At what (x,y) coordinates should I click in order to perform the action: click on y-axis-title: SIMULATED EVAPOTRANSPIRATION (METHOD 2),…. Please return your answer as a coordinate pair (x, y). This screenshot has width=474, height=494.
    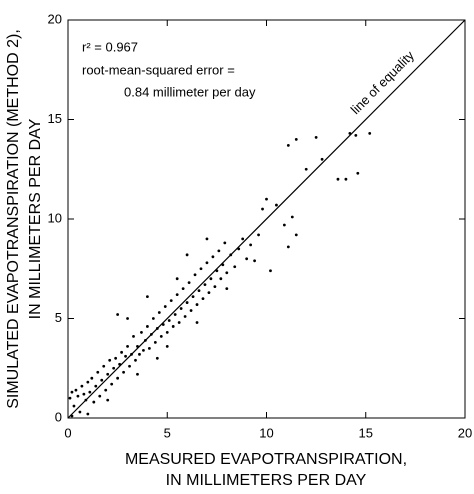
    Looking at the image, I should click on (24, 219).